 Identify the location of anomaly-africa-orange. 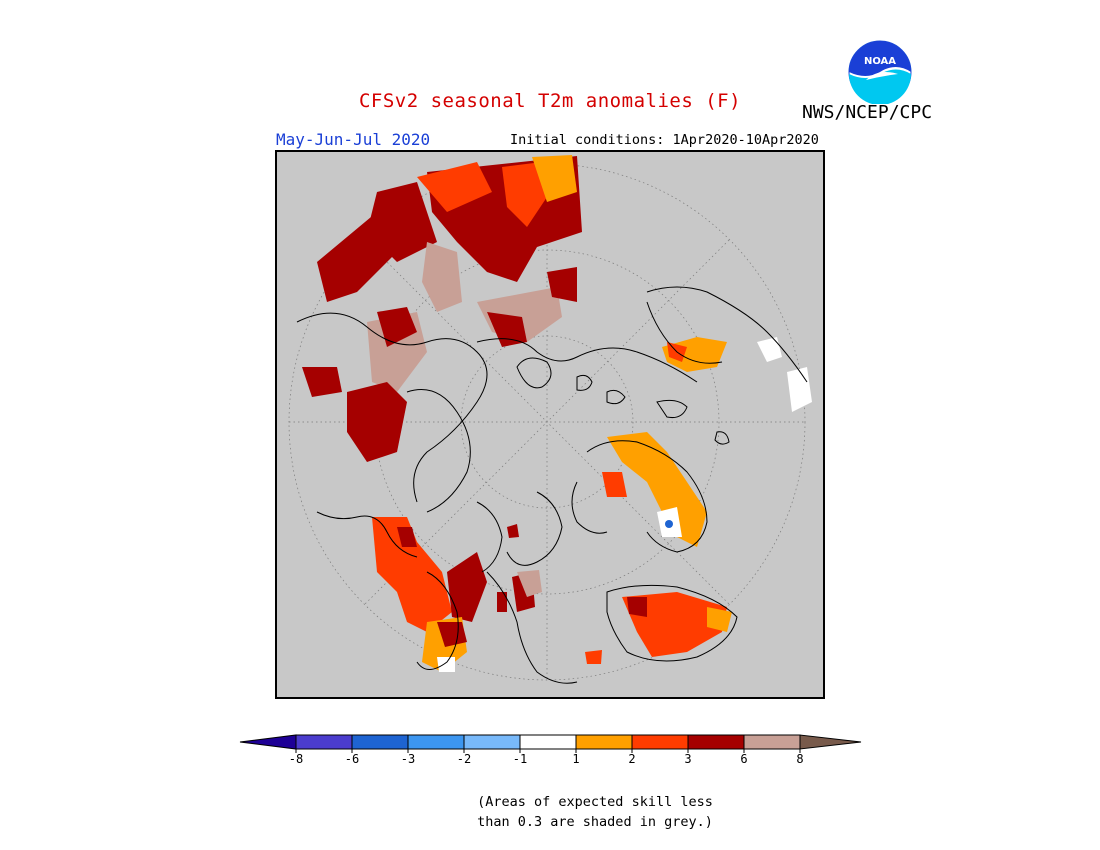
(454, 187).